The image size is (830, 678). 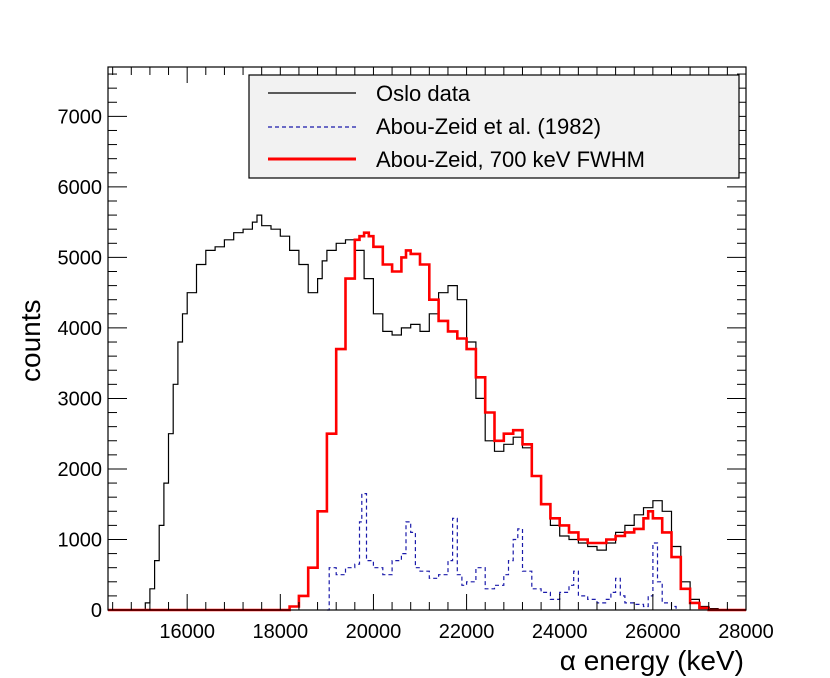 I want to click on series-abou-zeid-1982, so click(x=501, y=552).